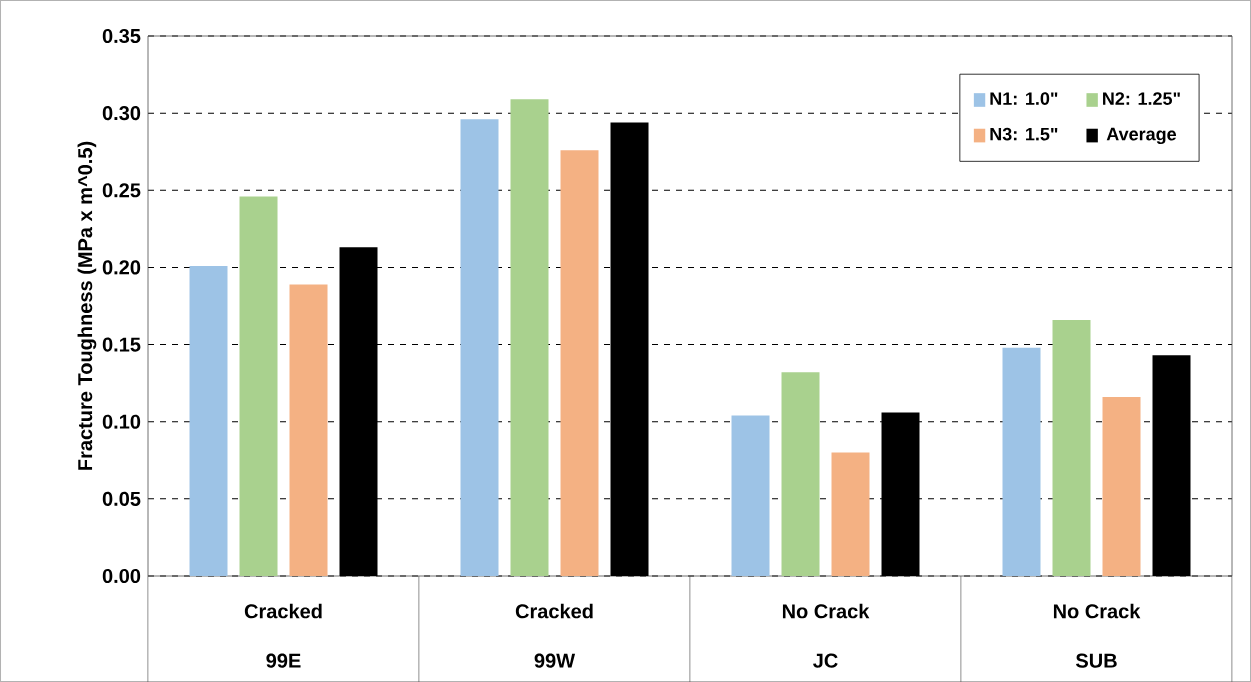 This screenshot has width=1251, height=682. Describe the element at coordinates (121, 113) in the screenshot. I see `y-tick-label: 0.30` at that location.